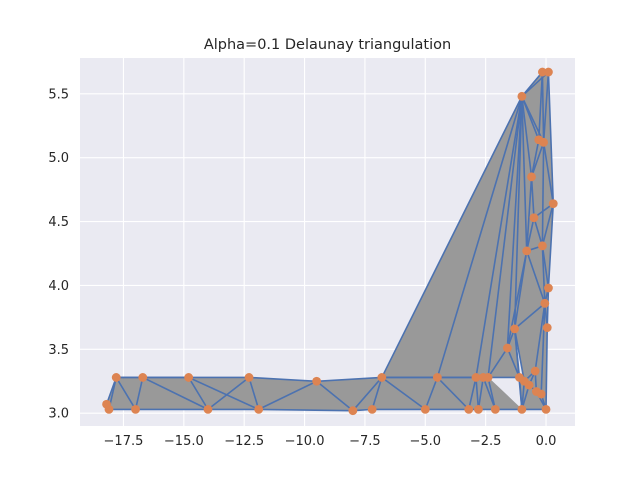 The width and height of the screenshot is (640, 480). Describe the element at coordinates (58, 254) in the screenshot. I see `y-tick-labels: 3.0 3.5 4.0 4.5 5.0 5.5` at that location.